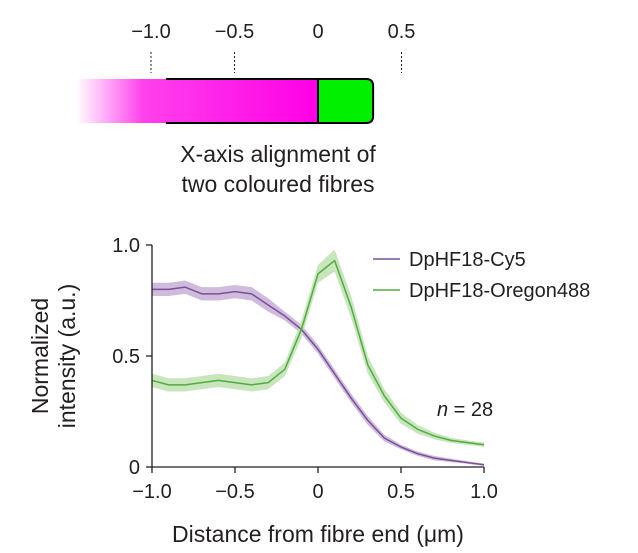 The width and height of the screenshot is (638, 553). I want to click on x-tick-label: −0.5, so click(234, 492).